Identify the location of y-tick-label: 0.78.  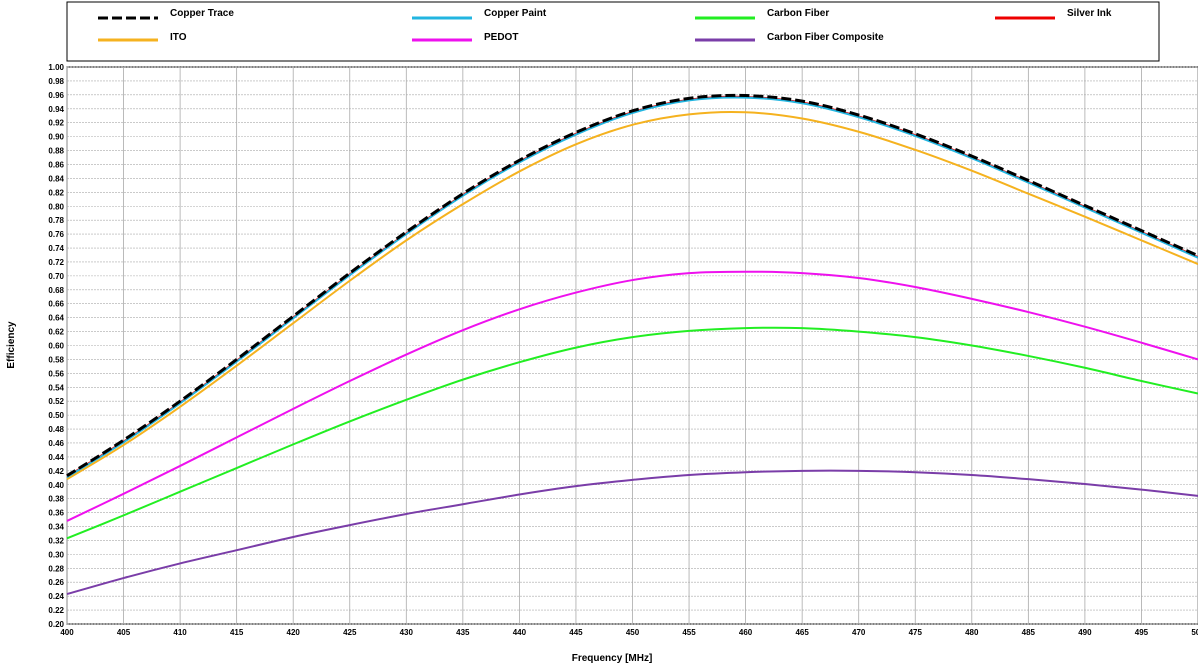
(56, 220).